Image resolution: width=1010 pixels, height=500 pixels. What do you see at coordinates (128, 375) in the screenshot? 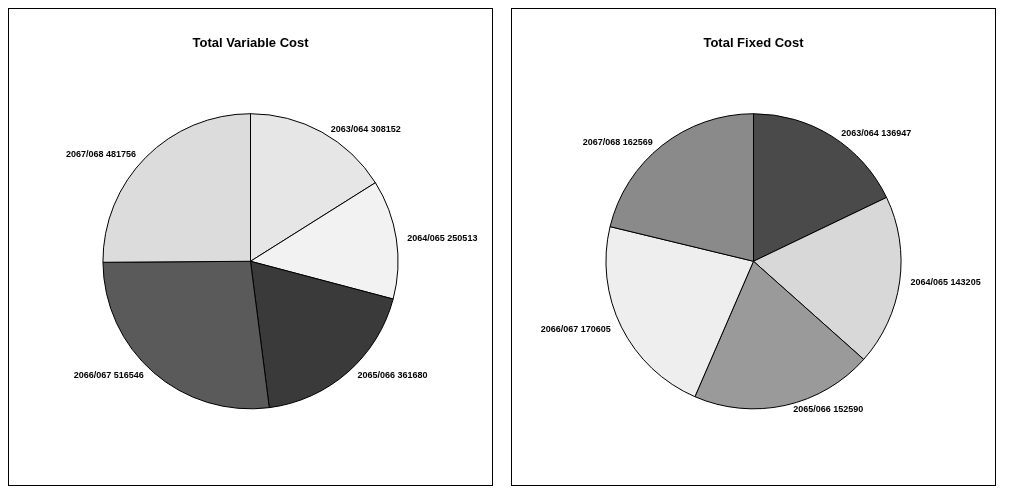
I see `data-label: 516546` at bounding box center [128, 375].